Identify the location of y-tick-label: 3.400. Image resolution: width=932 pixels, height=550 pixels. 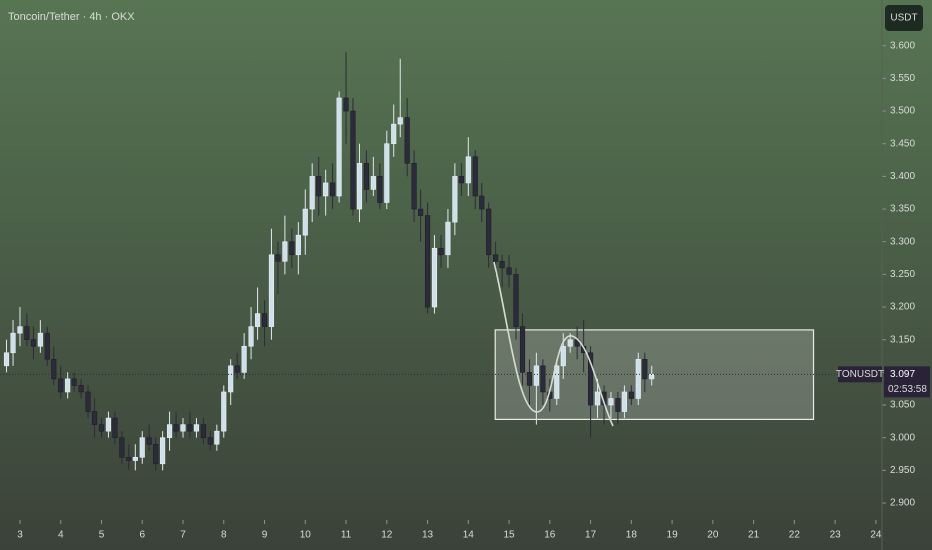
(902, 176).